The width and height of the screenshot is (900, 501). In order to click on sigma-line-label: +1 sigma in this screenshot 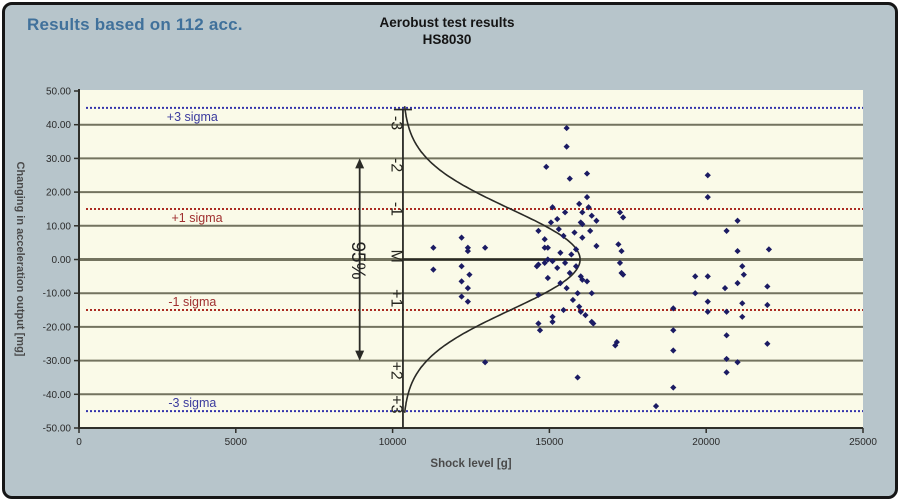, I will do `click(197, 218)`.